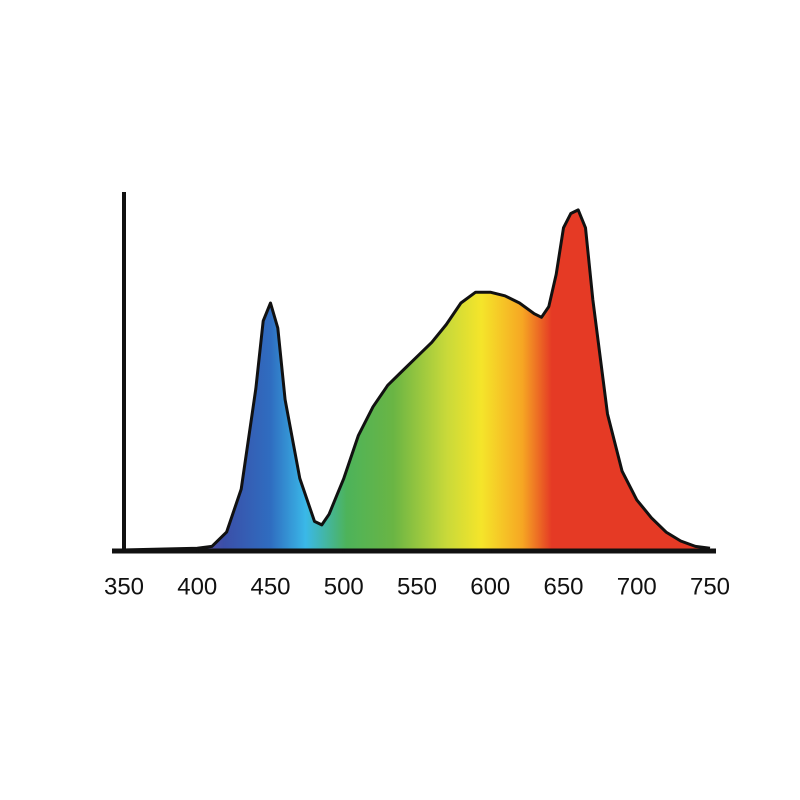 The width and height of the screenshot is (800, 800). What do you see at coordinates (197, 586) in the screenshot?
I see `x-tick-label: 400` at bounding box center [197, 586].